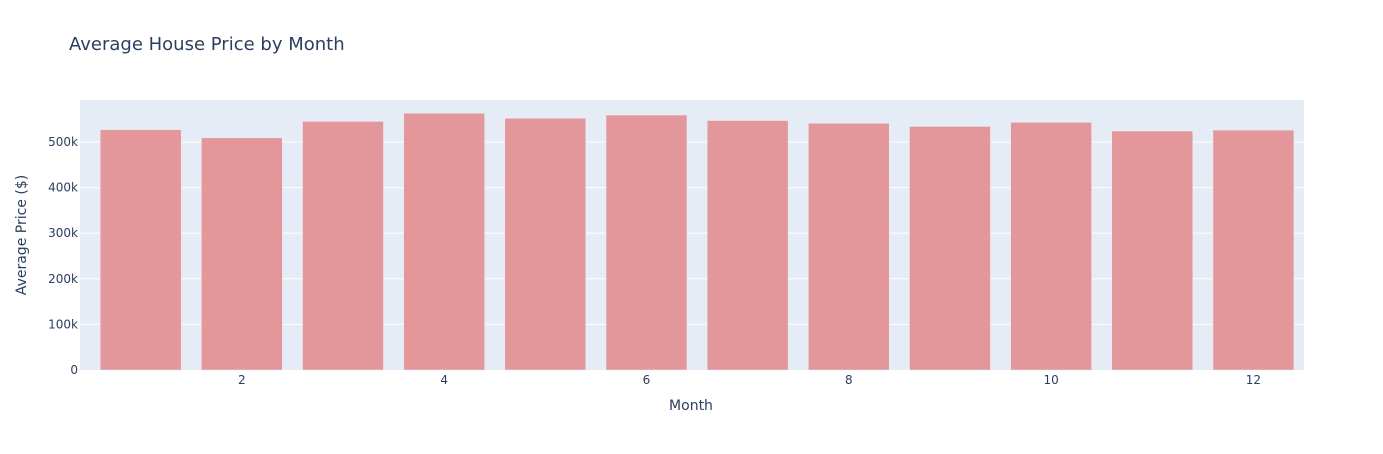 Image resolution: width=1383 pixels, height=454 pixels. What do you see at coordinates (63, 188) in the screenshot?
I see `y-tick-label: 400k` at bounding box center [63, 188].